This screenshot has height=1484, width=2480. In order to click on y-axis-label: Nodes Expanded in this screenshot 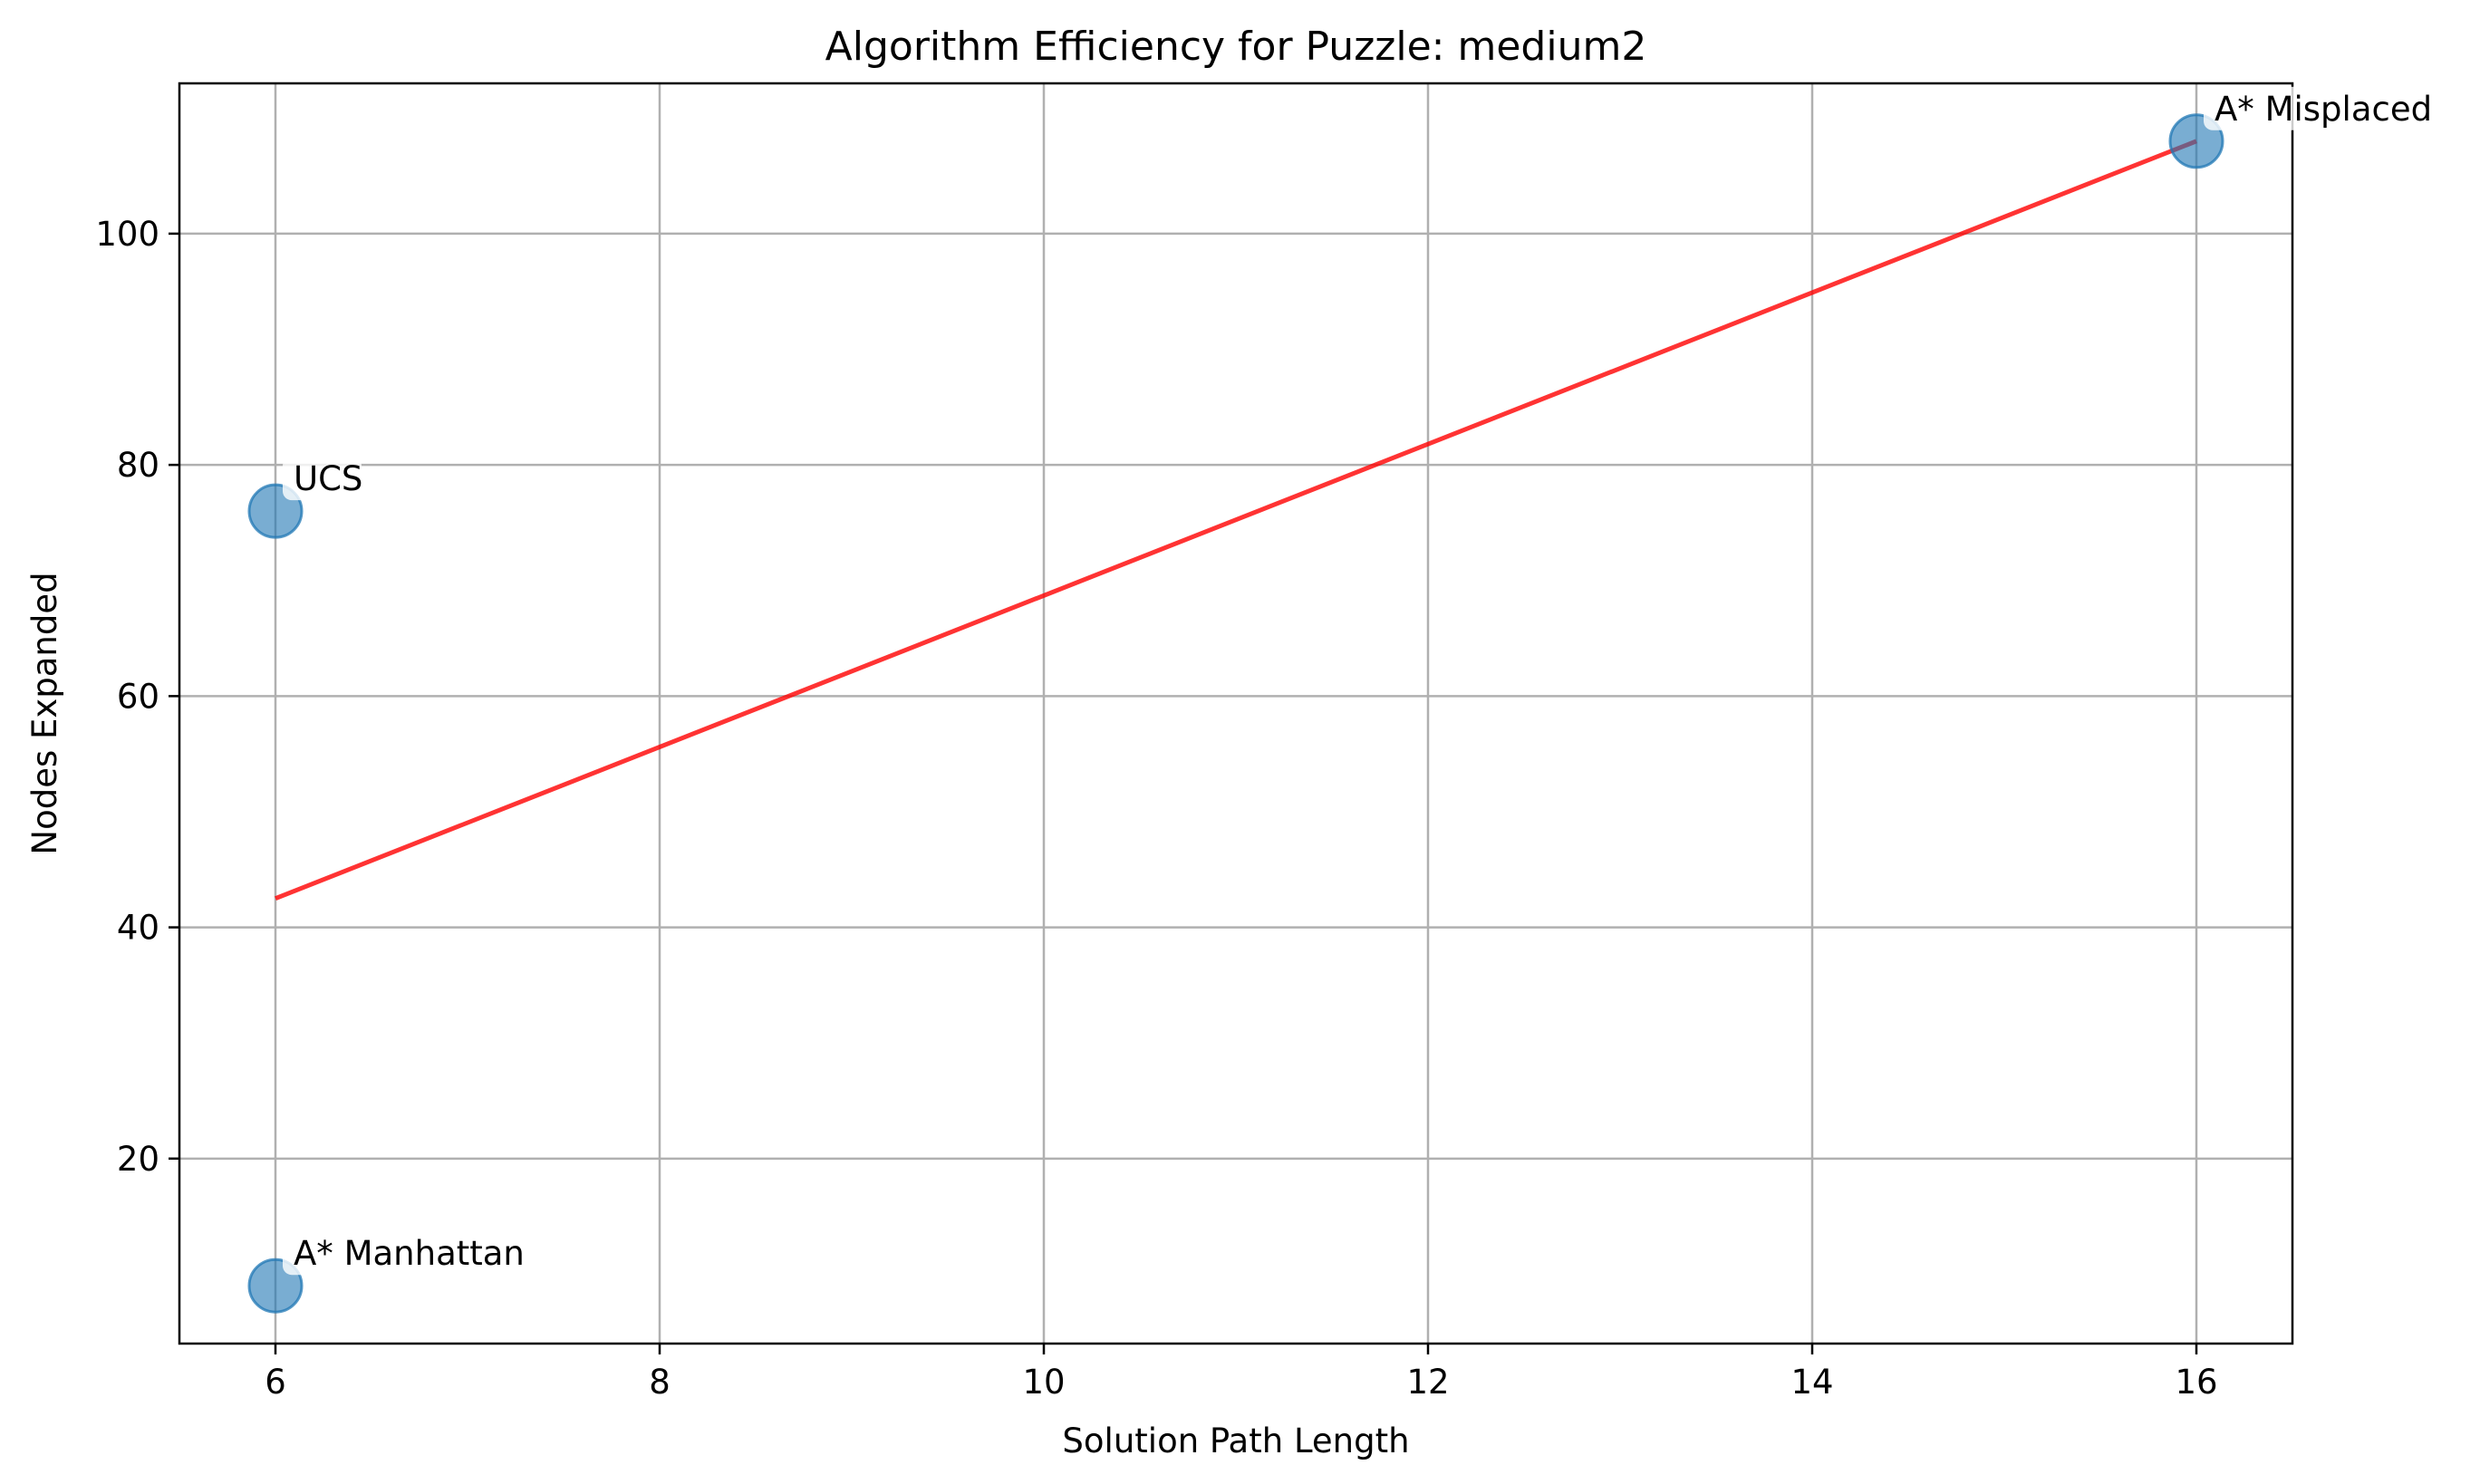, I will do `click(44, 713)`.